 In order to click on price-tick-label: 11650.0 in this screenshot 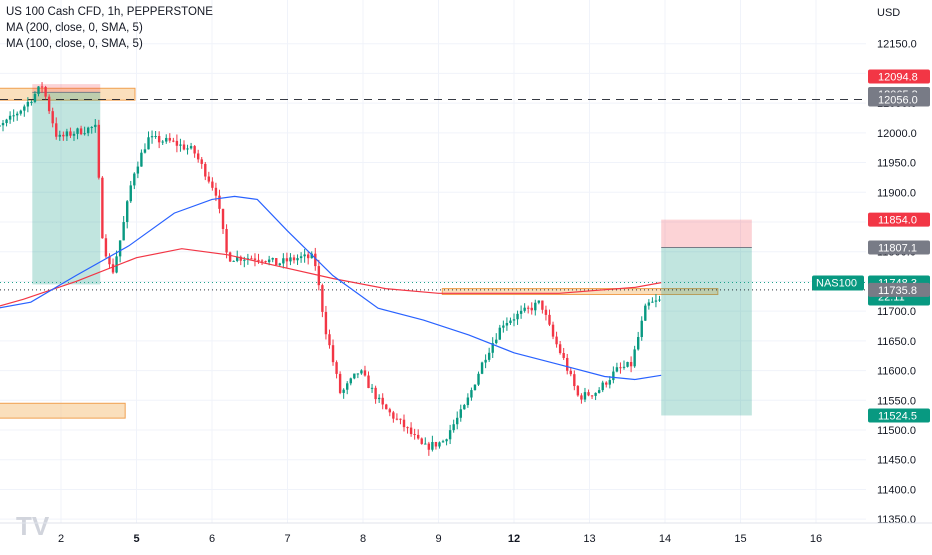, I will do `click(896, 342)`.